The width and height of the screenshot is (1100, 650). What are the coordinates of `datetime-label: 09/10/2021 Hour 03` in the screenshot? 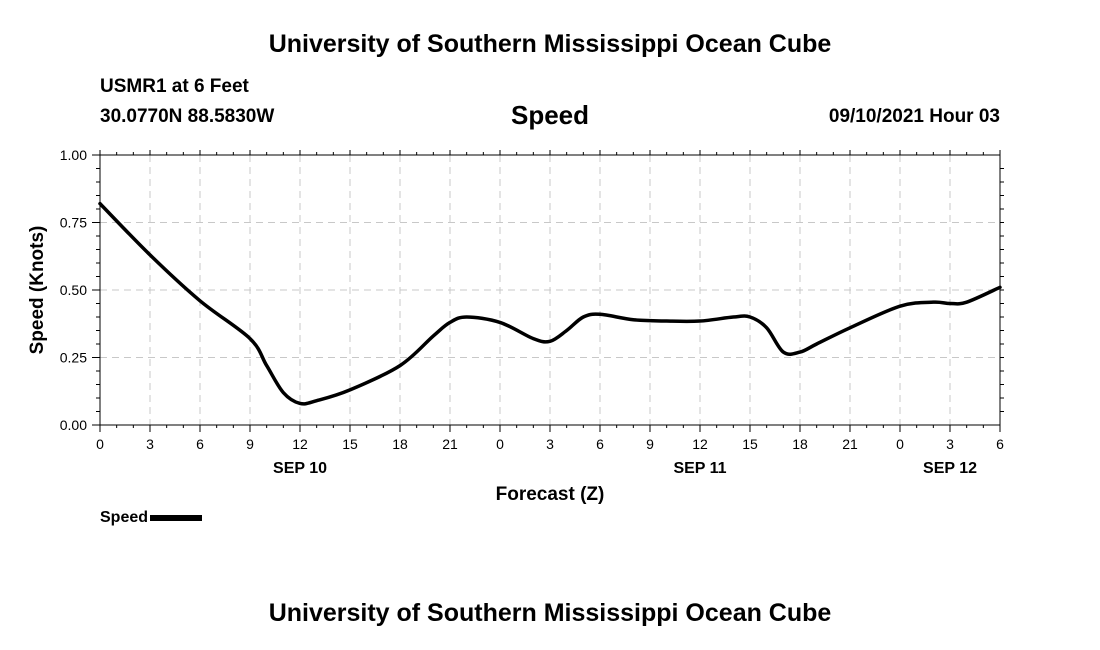 It's located at (914, 116).